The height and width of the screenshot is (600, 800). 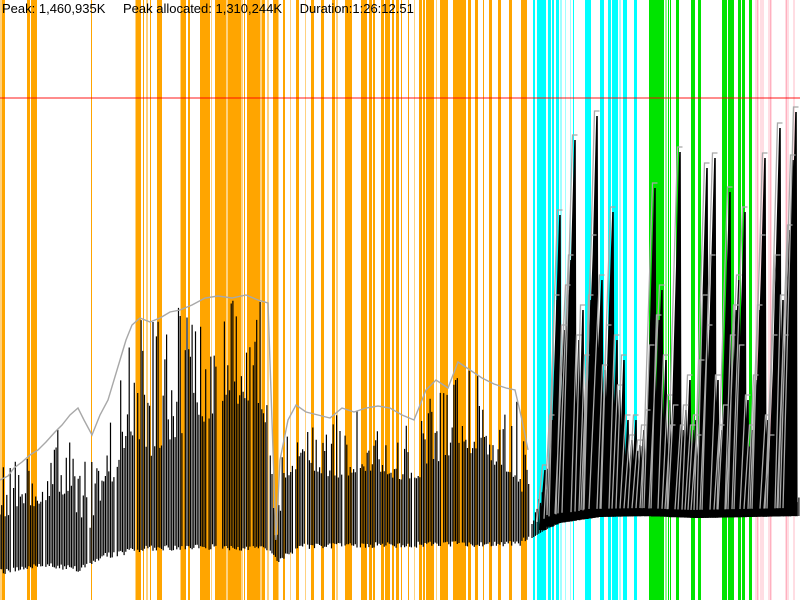 What do you see at coordinates (356, 8) in the screenshot?
I see `duration-value-label: Duration:1:26:12.51` at bounding box center [356, 8].